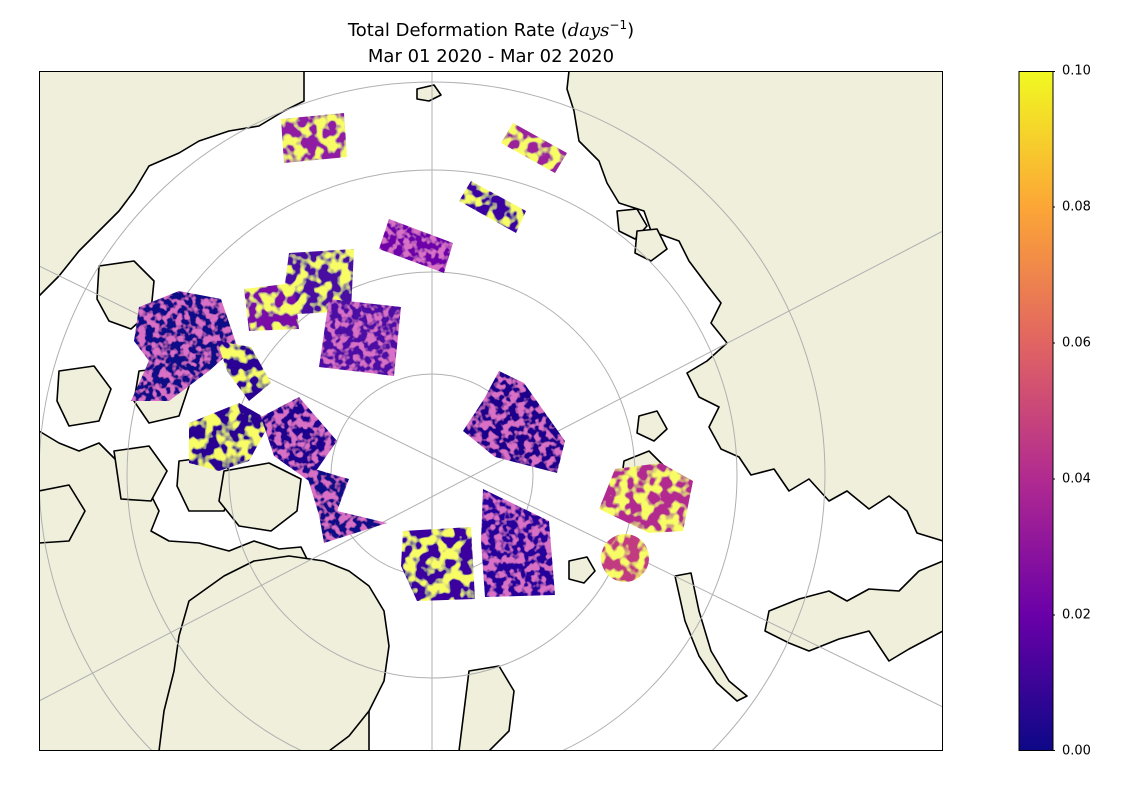 This screenshot has width=1132, height=787. What do you see at coordinates (172, 184) in the screenshot?
I see `land-alaska` at bounding box center [172, 184].